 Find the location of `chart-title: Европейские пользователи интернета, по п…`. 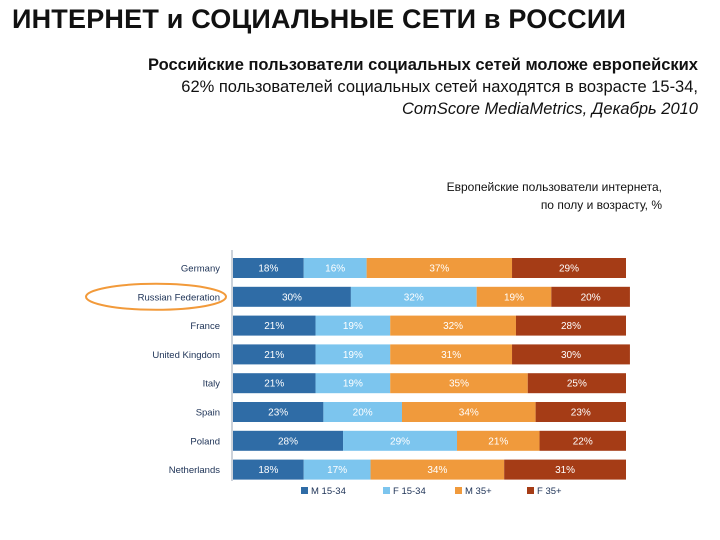

chart-title: Европейские пользователи интернета, по п… is located at coordinates (554, 196).